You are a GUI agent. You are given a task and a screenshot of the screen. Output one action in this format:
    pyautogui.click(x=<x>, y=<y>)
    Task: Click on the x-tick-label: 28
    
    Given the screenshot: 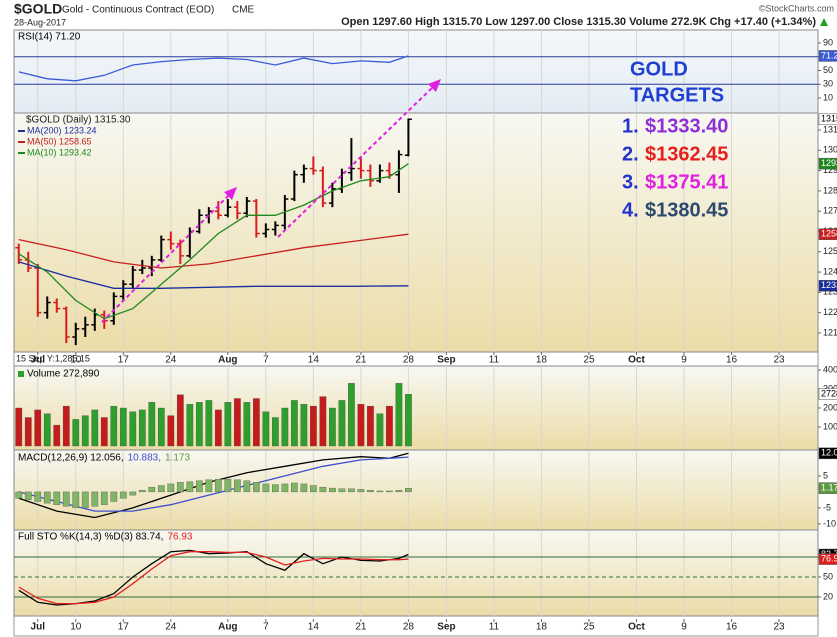 What is the action you would take?
    pyautogui.click(x=409, y=627)
    